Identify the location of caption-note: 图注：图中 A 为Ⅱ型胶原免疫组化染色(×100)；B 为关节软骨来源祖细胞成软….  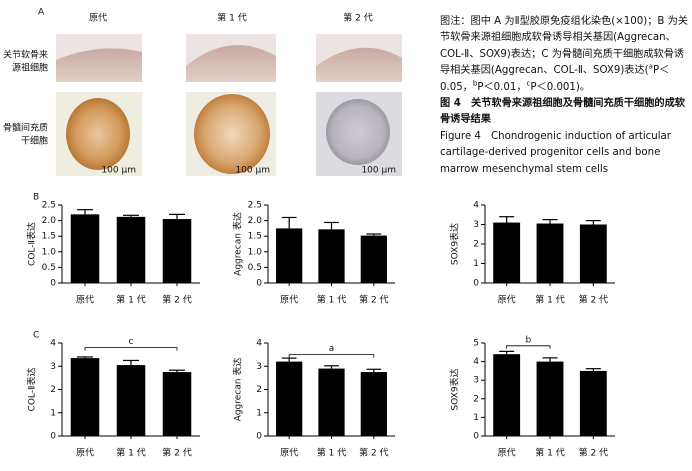
(564, 55).